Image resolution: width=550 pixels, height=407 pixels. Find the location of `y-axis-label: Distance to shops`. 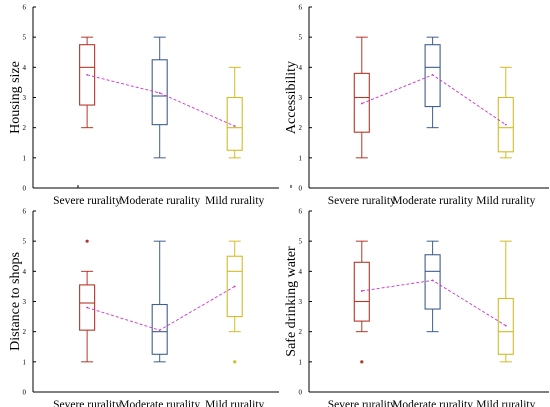

y-axis-label: Distance to shops is located at coordinates (15, 301).